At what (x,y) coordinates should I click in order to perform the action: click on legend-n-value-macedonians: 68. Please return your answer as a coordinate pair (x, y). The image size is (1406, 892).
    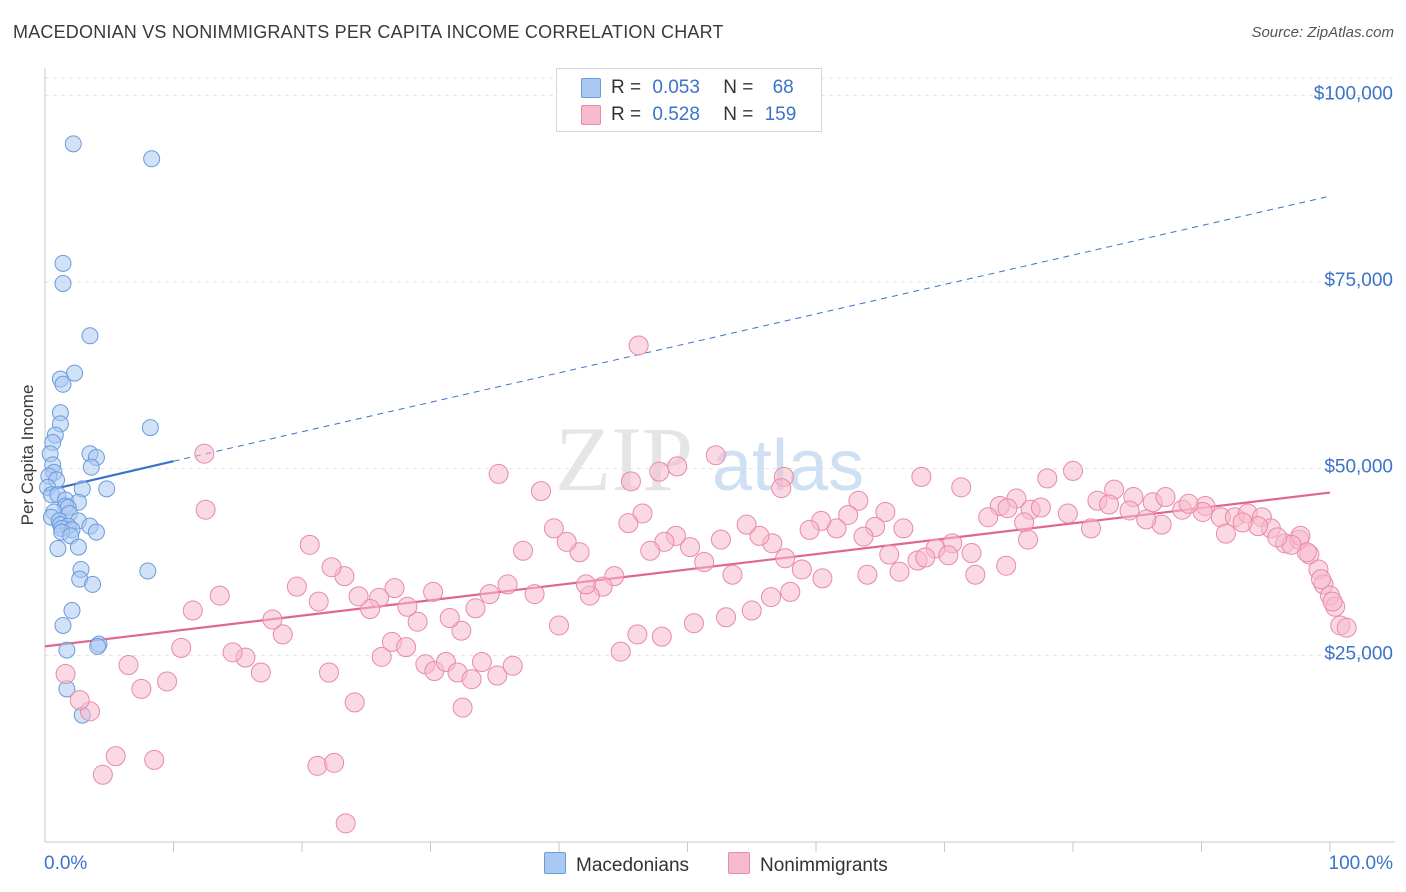
    Looking at the image, I should click on (783, 87).